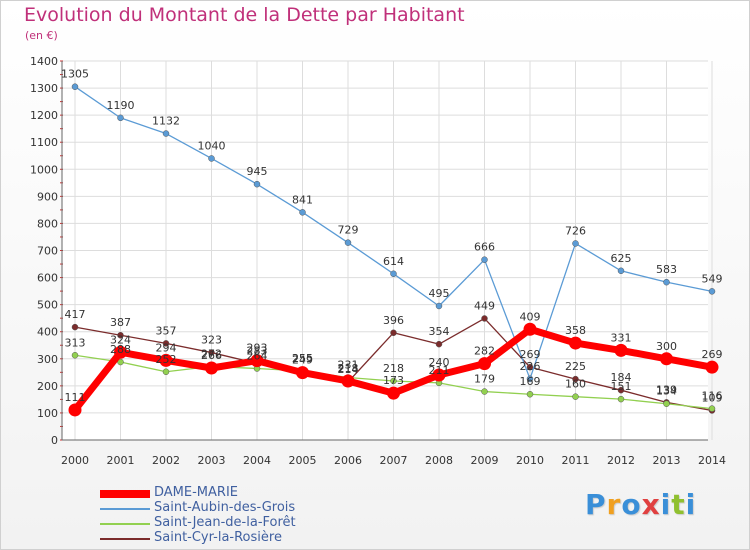 The image size is (750, 550). What do you see at coordinates (393, 320) in the screenshot?
I see `data-label: 396` at bounding box center [393, 320].